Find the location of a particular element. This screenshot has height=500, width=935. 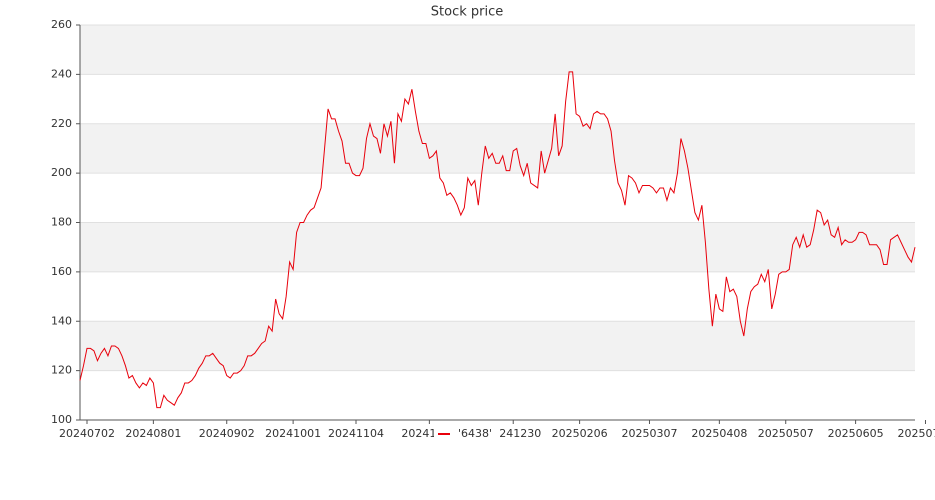

y-tick-label: 100 is located at coordinates (61, 419).